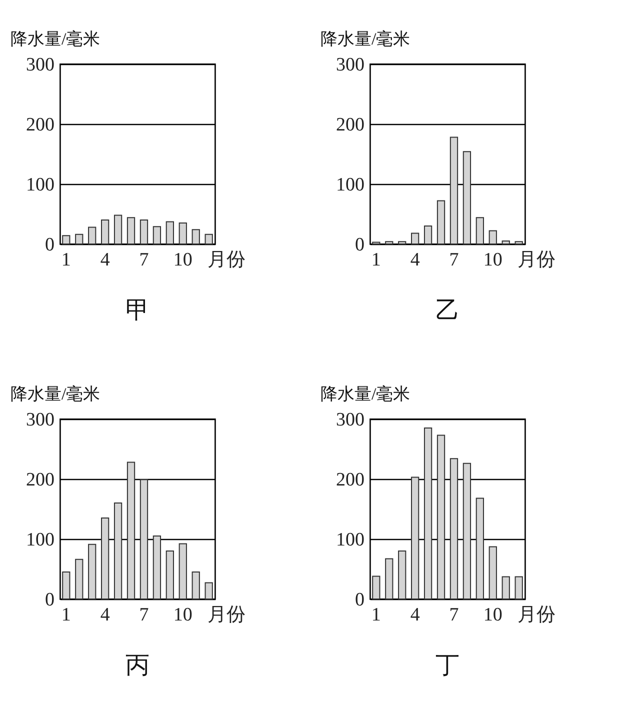 The width and height of the screenshot is (621, 715). Describe the element at coordinates (448, 311) in the screenshot. I see `text: 乙` at that location.